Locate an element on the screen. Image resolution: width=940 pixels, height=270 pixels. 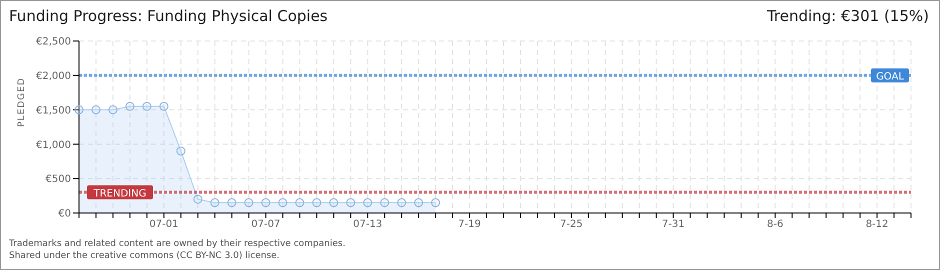
y-tick-label: €2,000 is located at coordinates (53, 76).